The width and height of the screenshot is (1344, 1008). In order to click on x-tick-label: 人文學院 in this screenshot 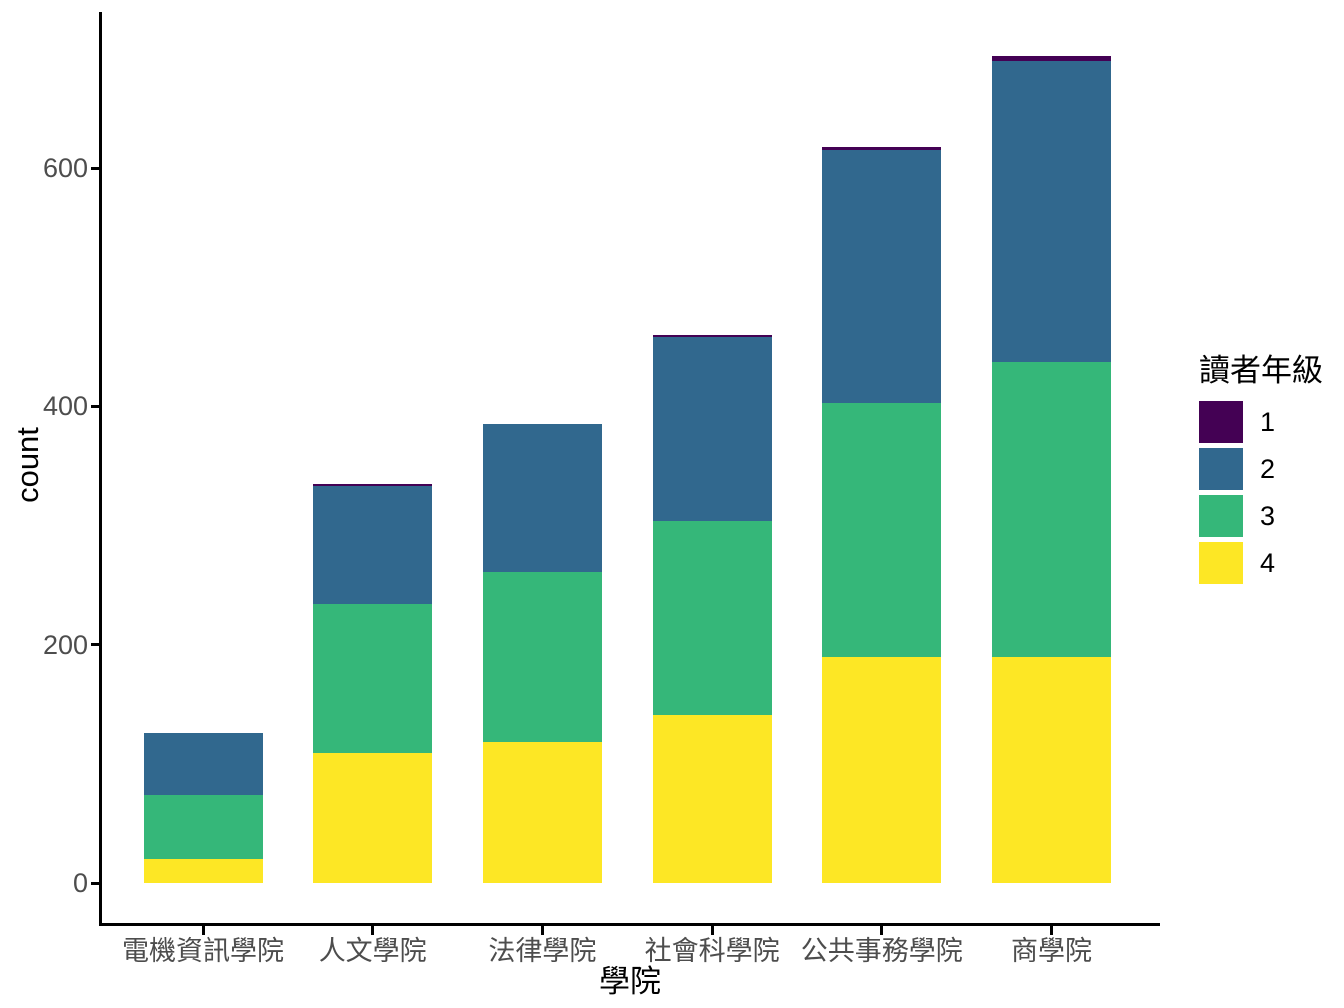, I will do `click(372, 951)`.